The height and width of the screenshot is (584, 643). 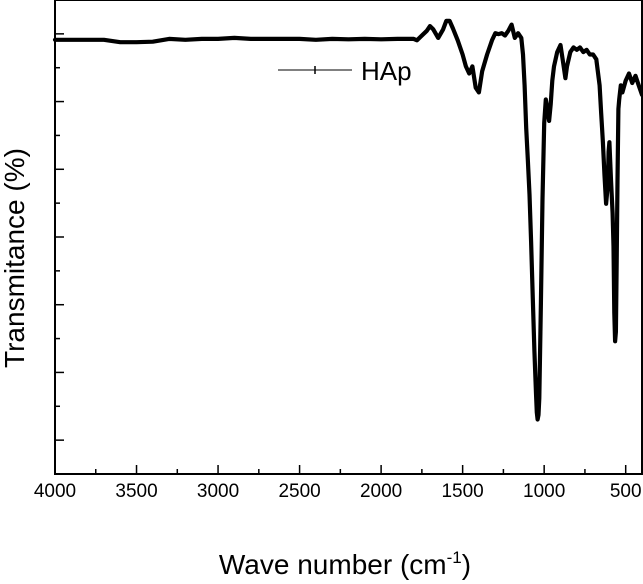 What do you see at coordinates (462, 491) in the screenshot?
I see `x-tick-label: 1500` at bounding box center [462, 491].